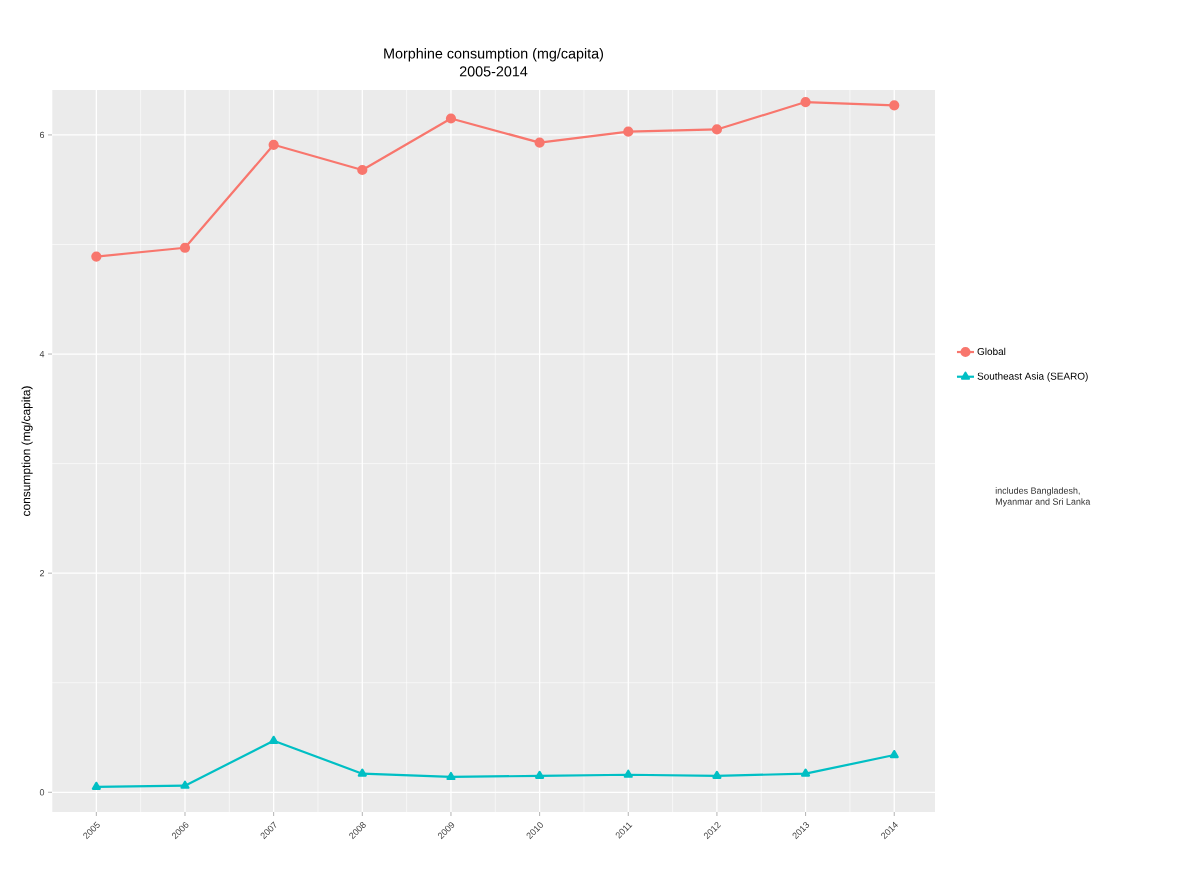  Describe the element at coordinates (991, 351) in the screenshot. I see `legend-label: Global` at that location.